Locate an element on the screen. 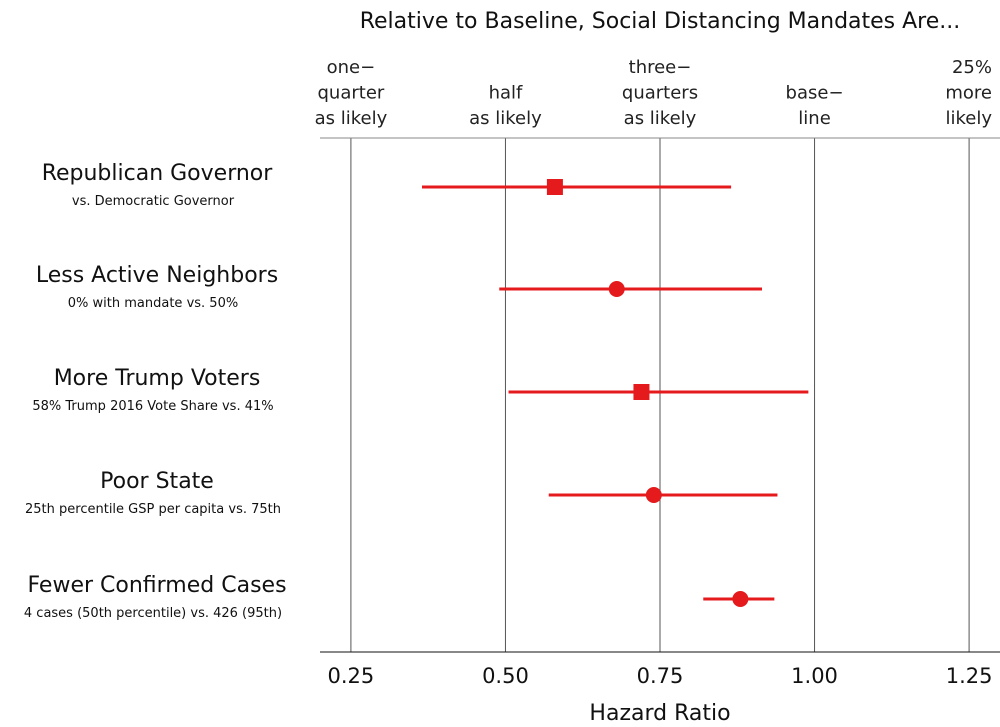 Image resolution: width=1000 pixels, height=727 pixels. top-label-4-line-0: 25% is located at coordinates (972, 67).